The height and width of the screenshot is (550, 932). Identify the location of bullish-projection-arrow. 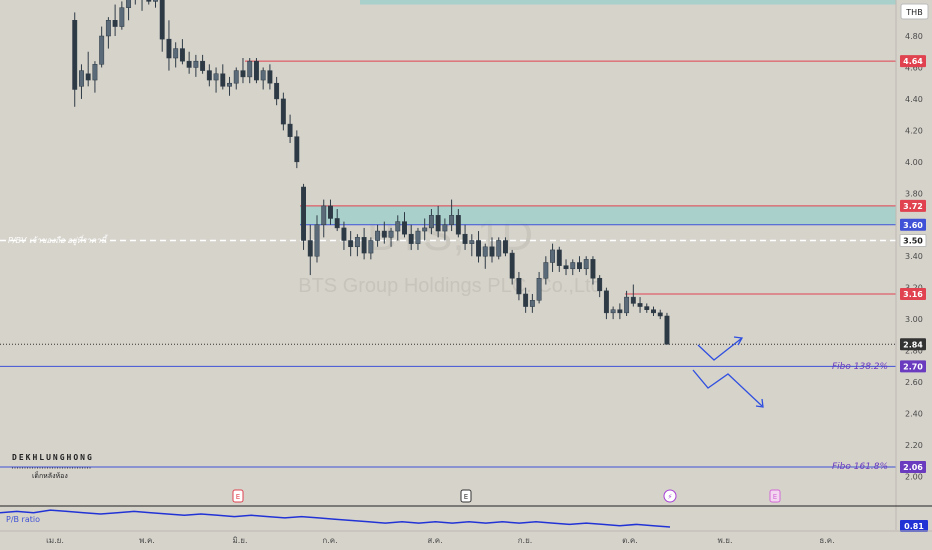
(720, 349).